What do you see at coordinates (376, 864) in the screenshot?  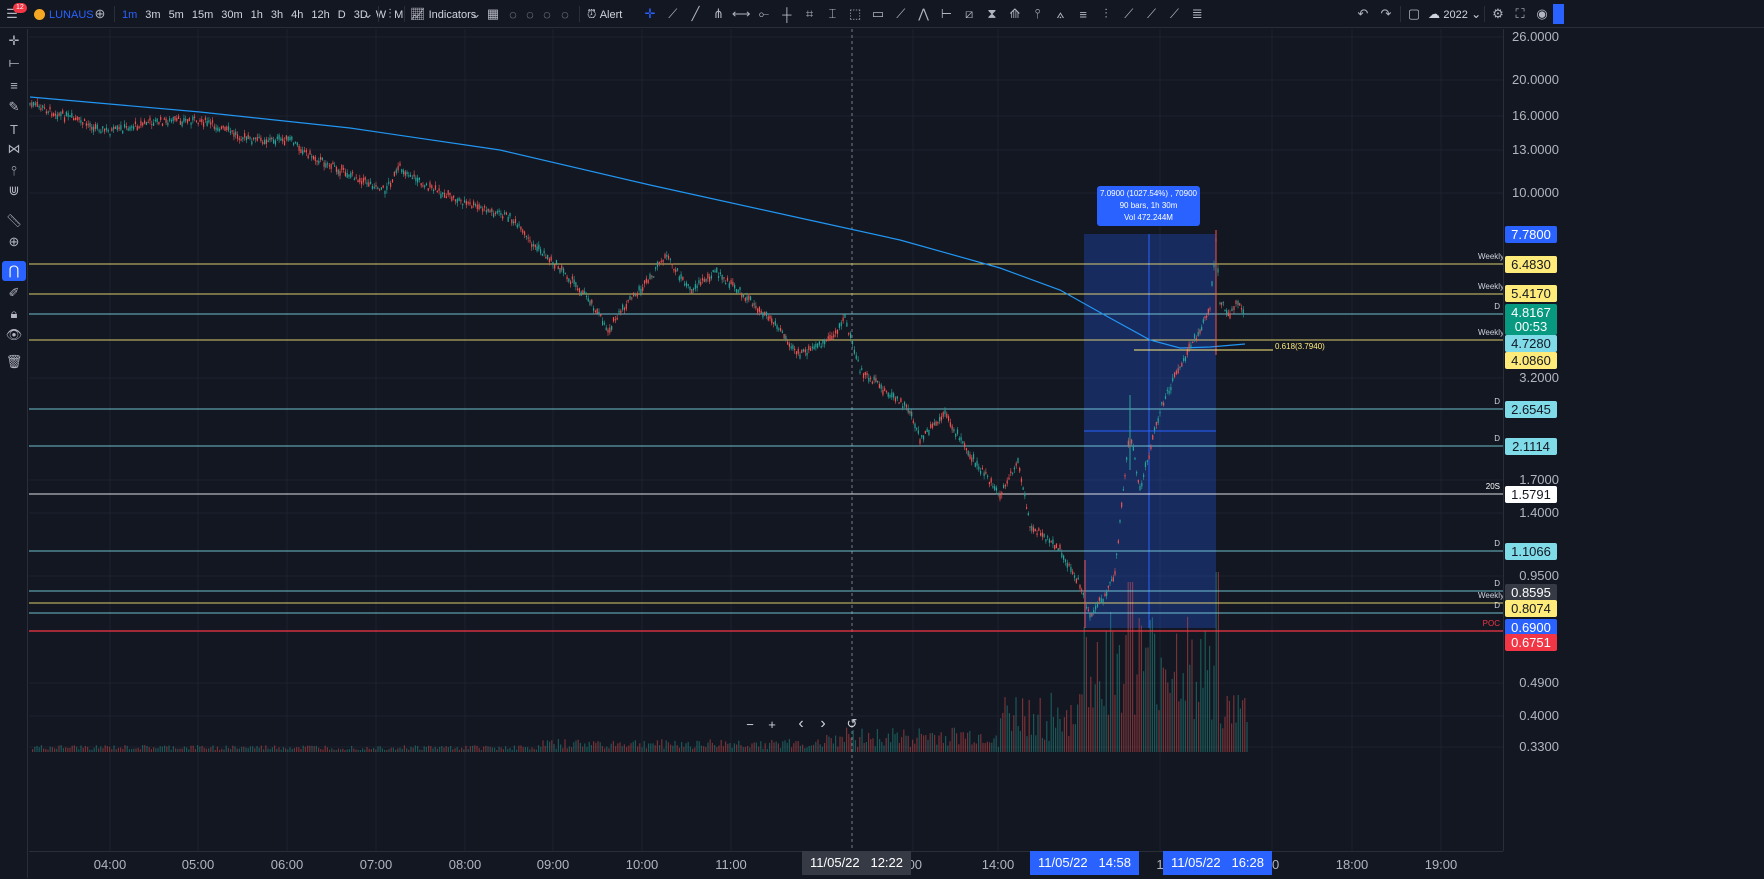 I see `time-tick: 07:00` at bounding box center [376, 864].